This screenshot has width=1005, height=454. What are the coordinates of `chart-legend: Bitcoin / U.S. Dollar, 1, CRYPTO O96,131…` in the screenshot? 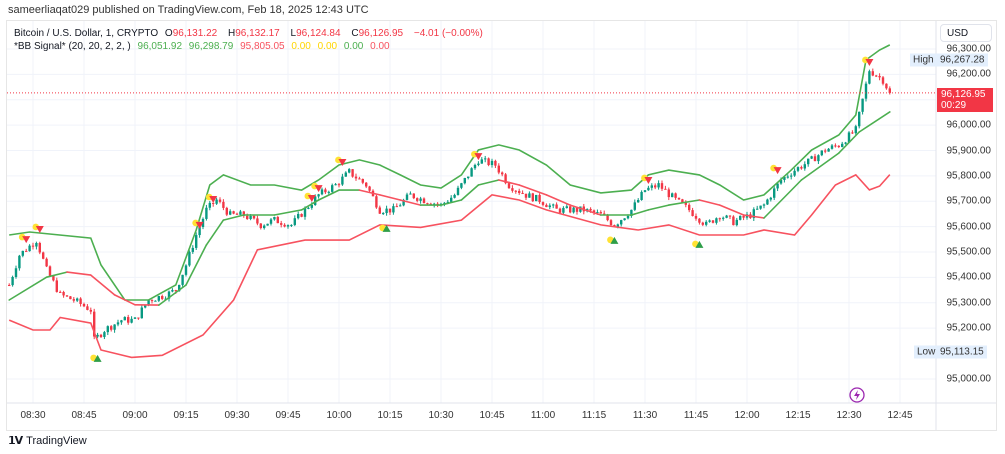 It's located at (250, 40).